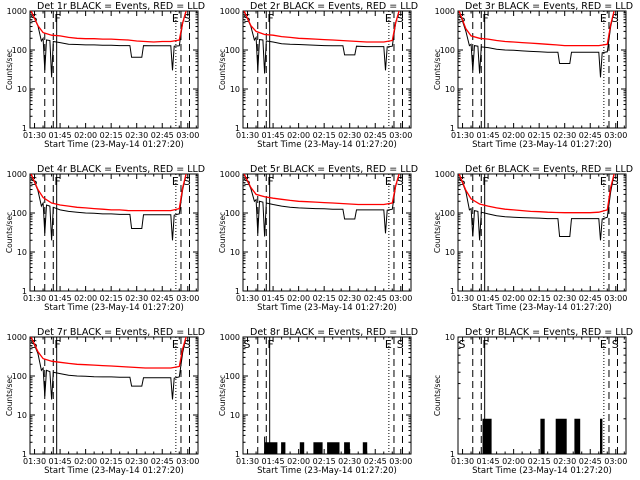  What do you see at coordinates (121, 332) in the screenshot?
I see `panel-title: Det 7r BLACK = Events, RED = LLD` at bounding box center [121, 332].